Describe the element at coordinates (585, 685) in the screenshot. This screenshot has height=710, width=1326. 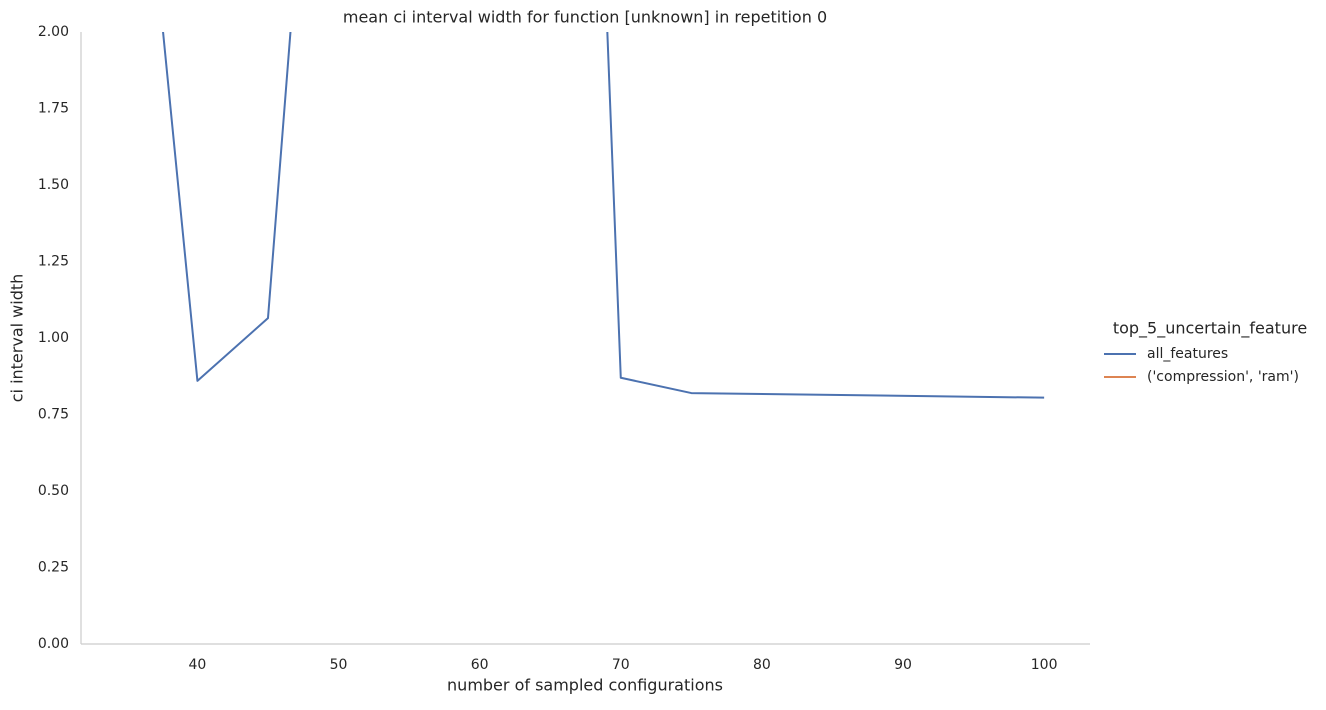
I see `x-axis-label: number of sampled configurations` at that location.